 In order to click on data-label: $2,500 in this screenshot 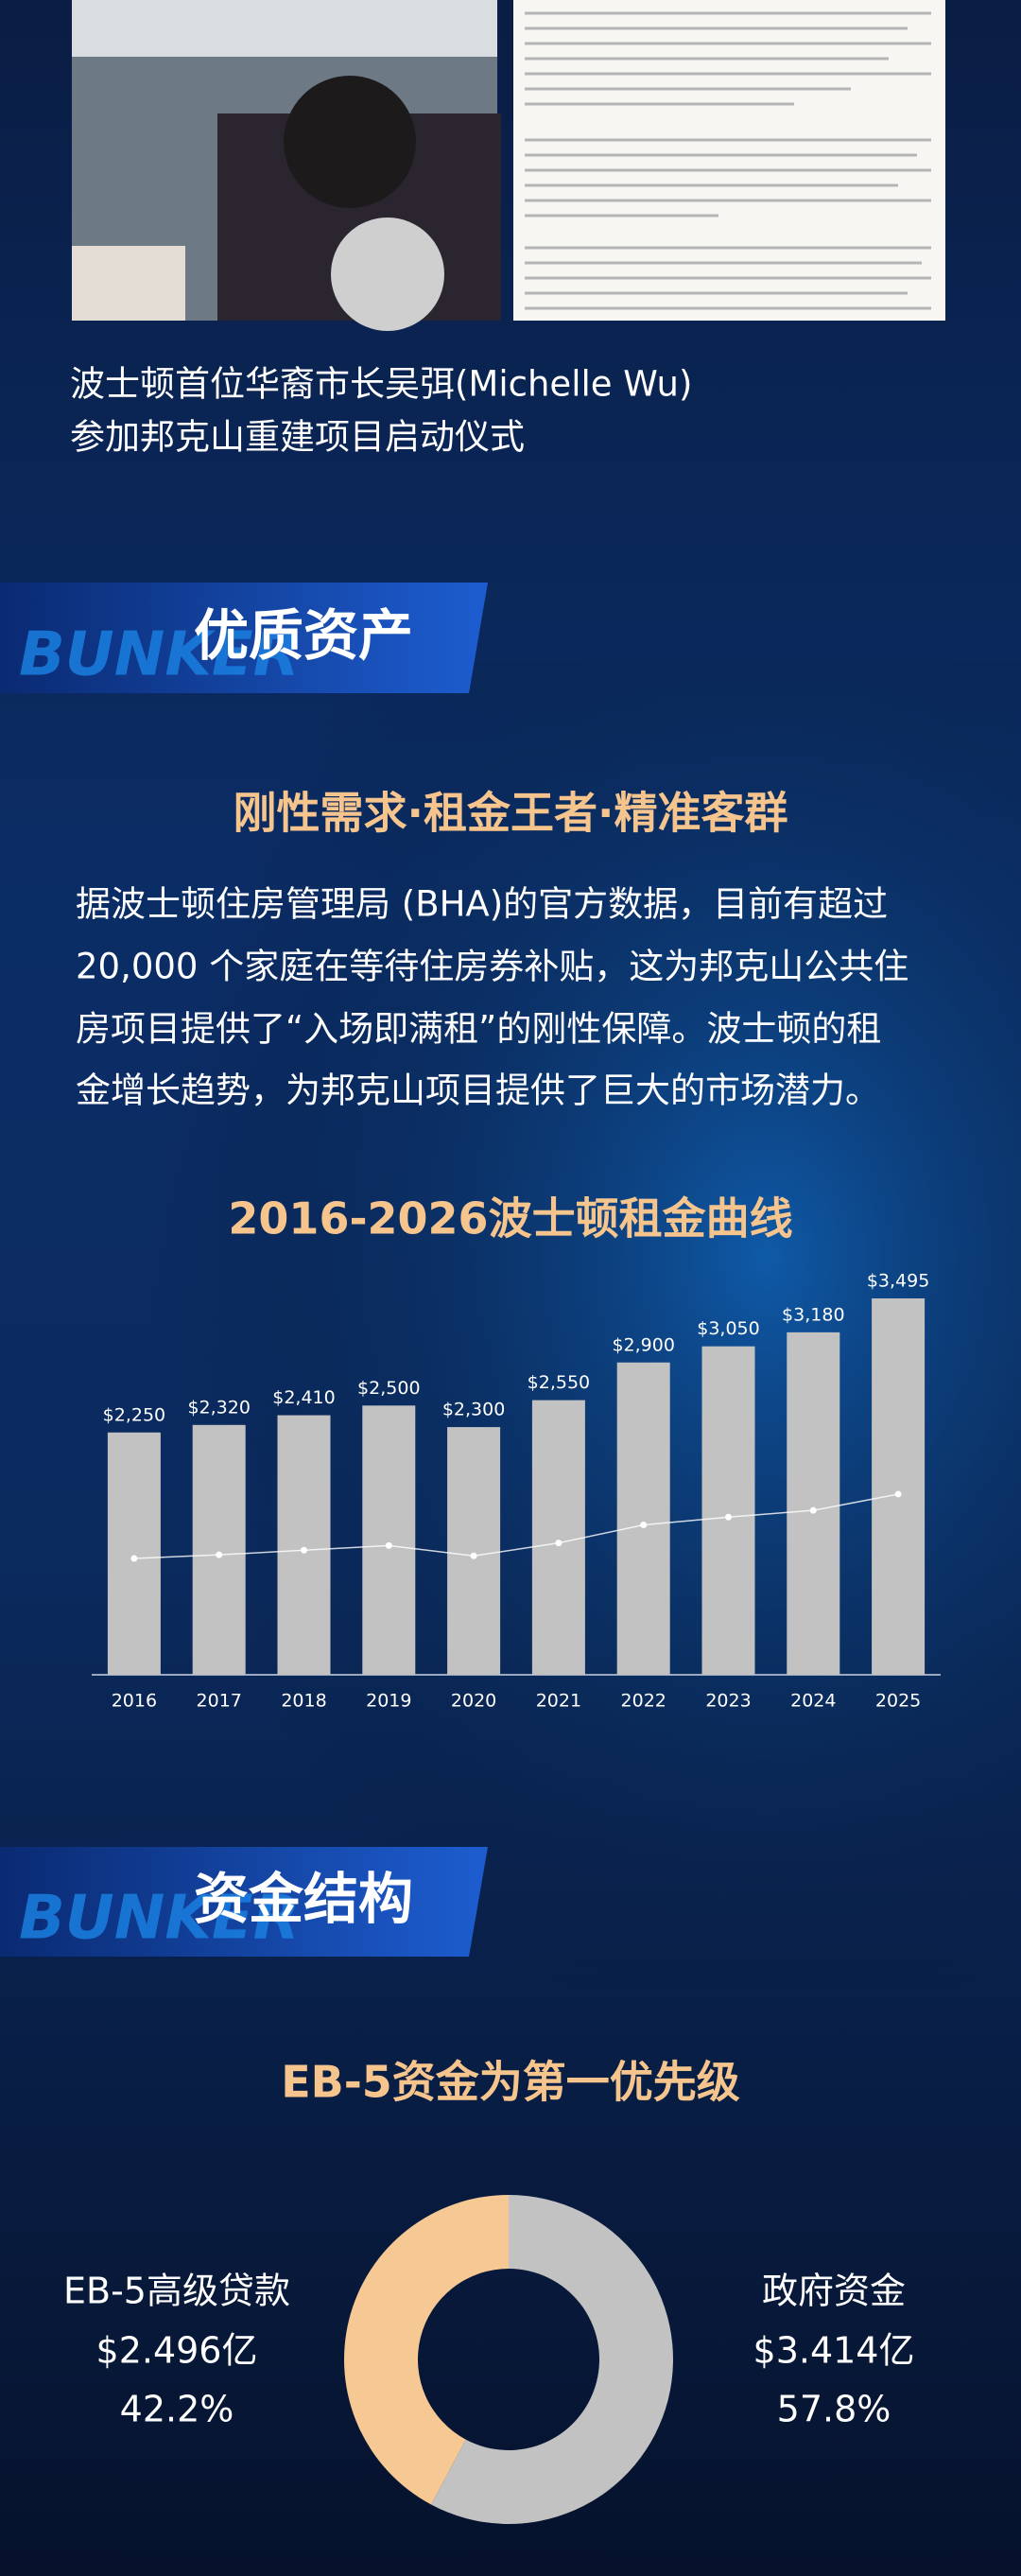, I will do `click(388, 1388)`.